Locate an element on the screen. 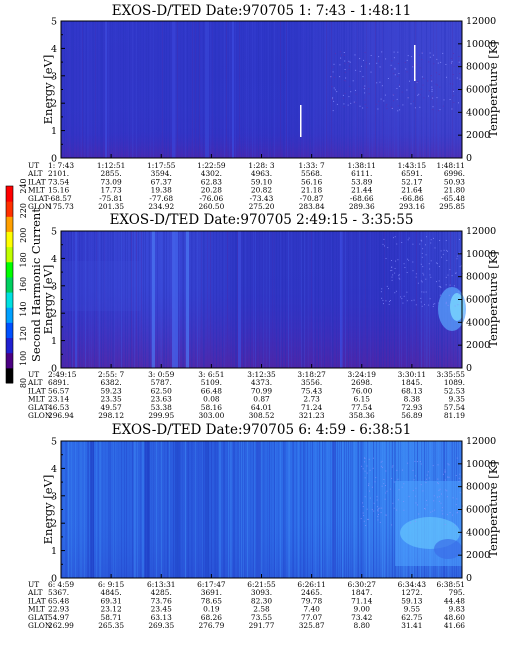 Image resolution: width=505 pixels, height=649 pixels. table-cell: 265.35 is located at coordinates (111, 625).